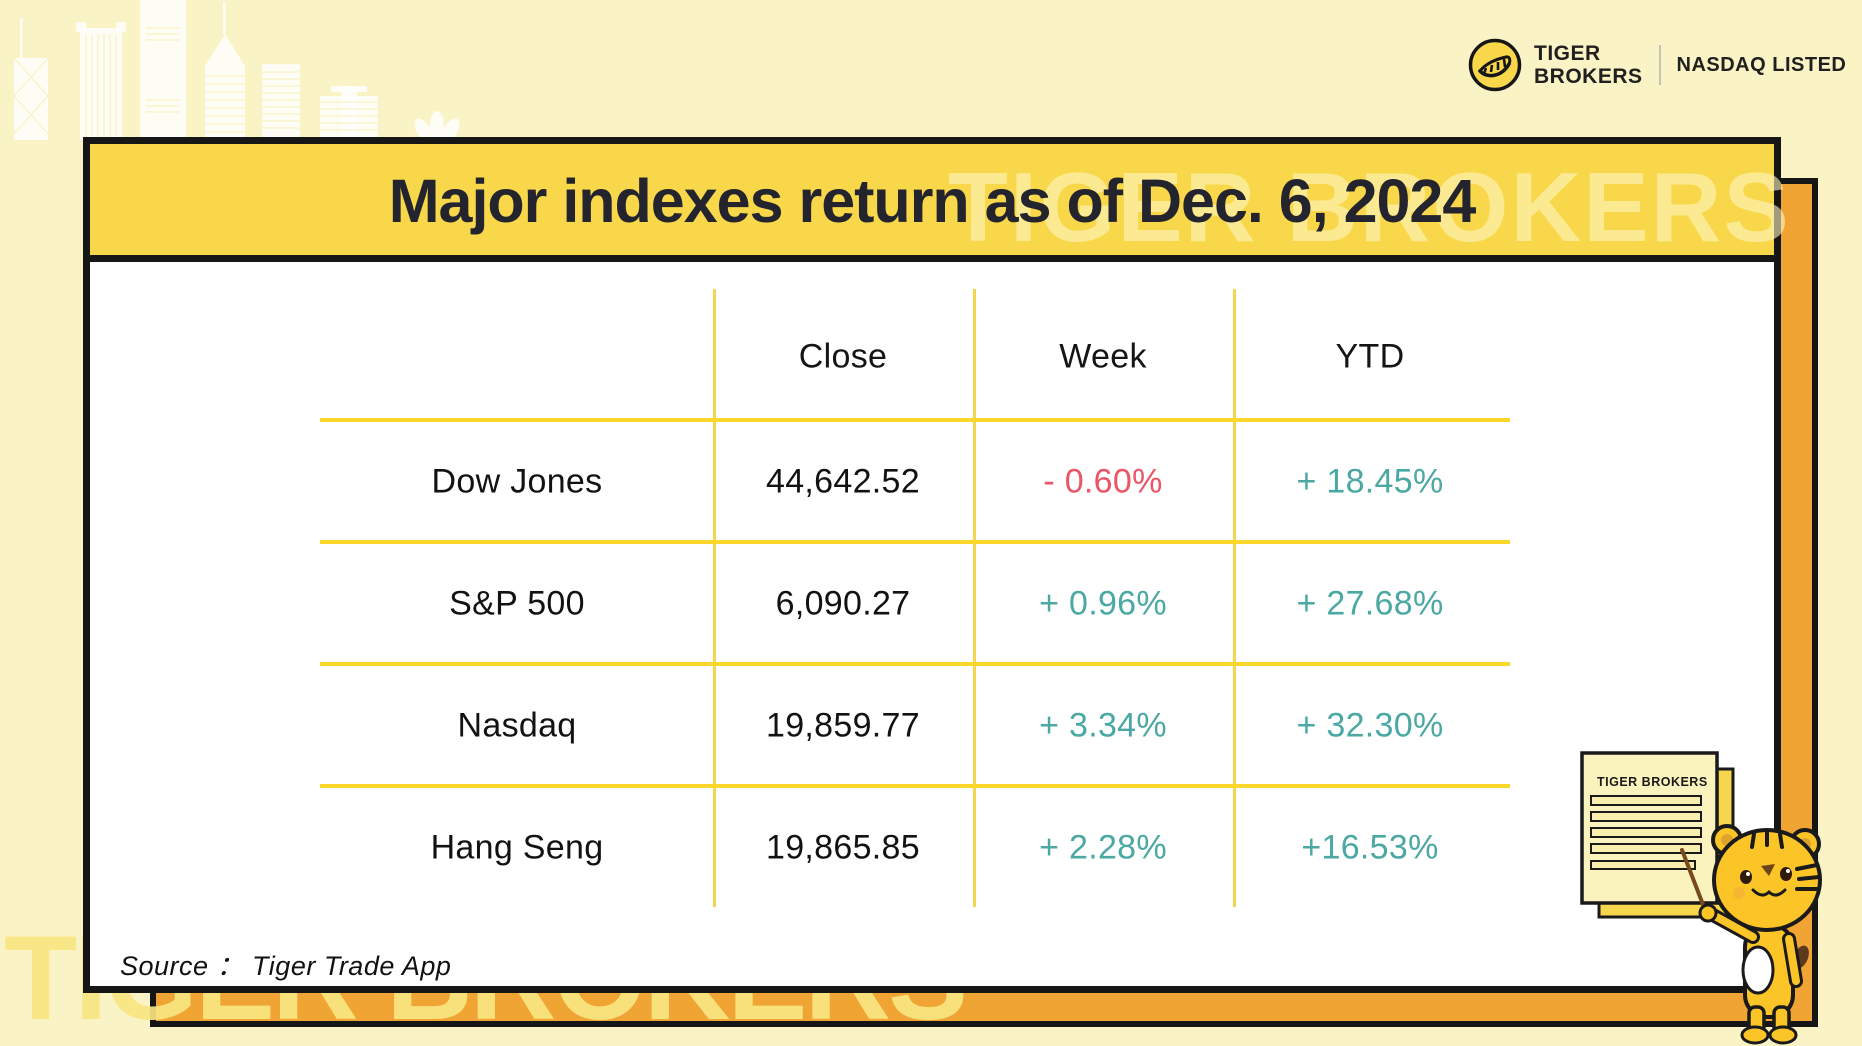  Describe the element at coordinates (843, 356) in the screenshot. I see `column-header-close: Close` at that location.